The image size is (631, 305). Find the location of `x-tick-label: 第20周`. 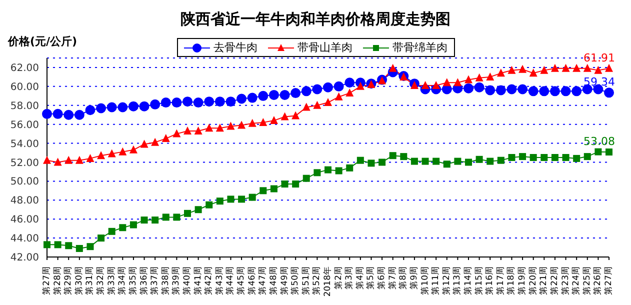

x-tick-label: 第20周 is located at coordinates (532, 280).